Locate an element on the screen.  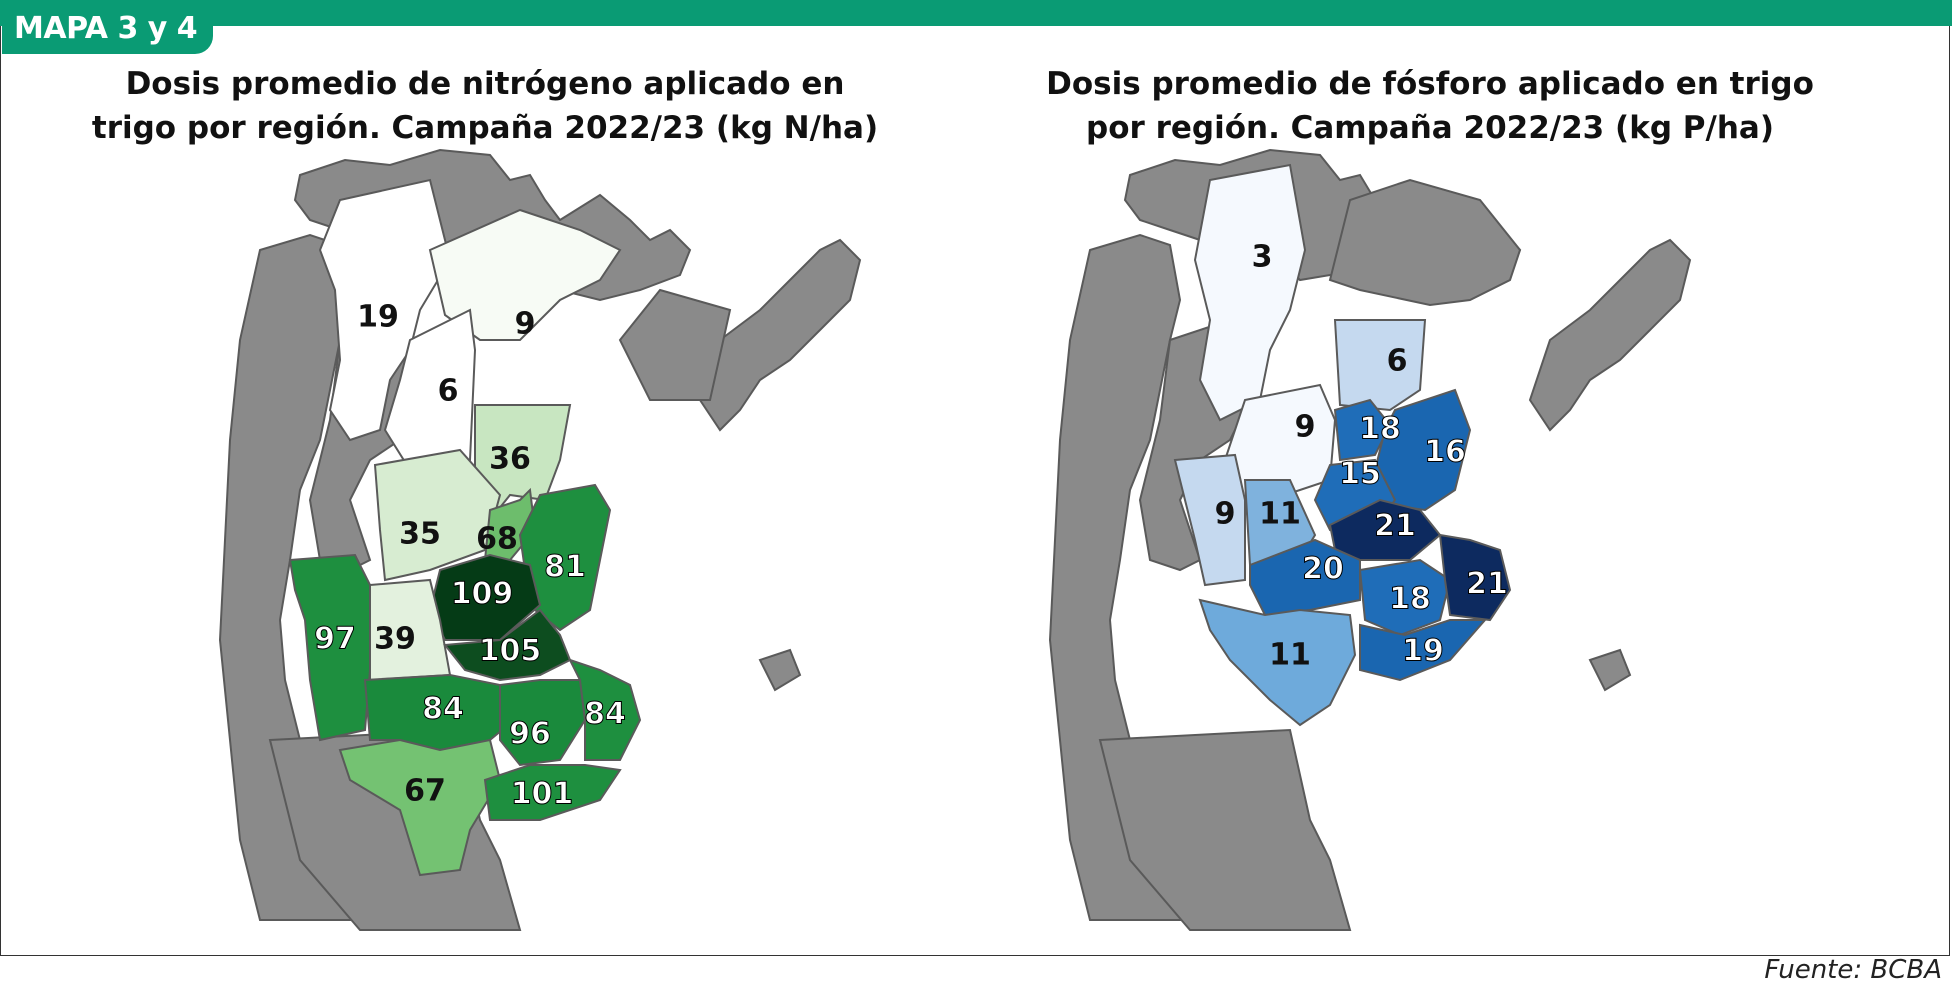
phosphorus-label-wba: 20 is located at coordinates (1323, 569).